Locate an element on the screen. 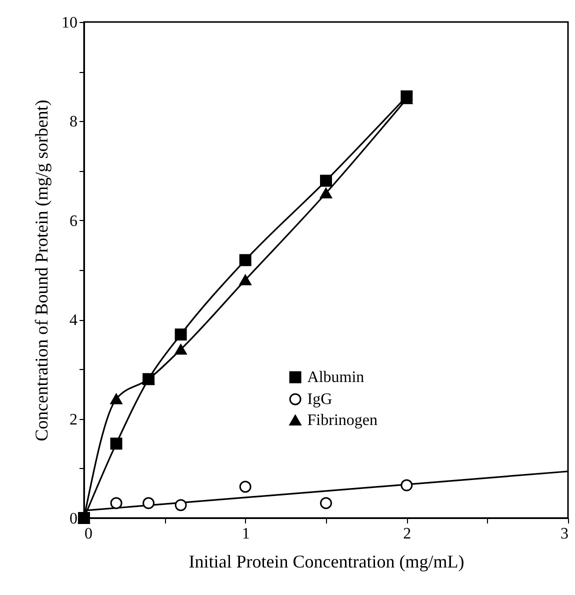 This screenshot has width=575, height=595. legend-label: Fibrinogen is located at coordinates (342, 421).